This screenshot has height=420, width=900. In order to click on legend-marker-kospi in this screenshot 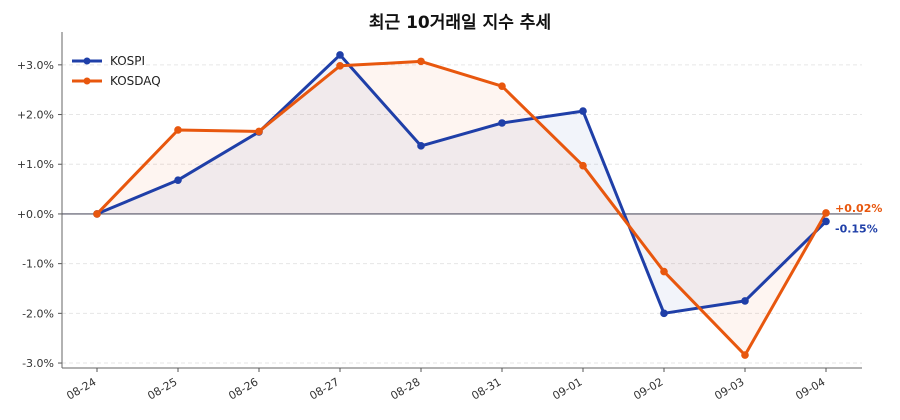, I will do `click(87, 61)`.